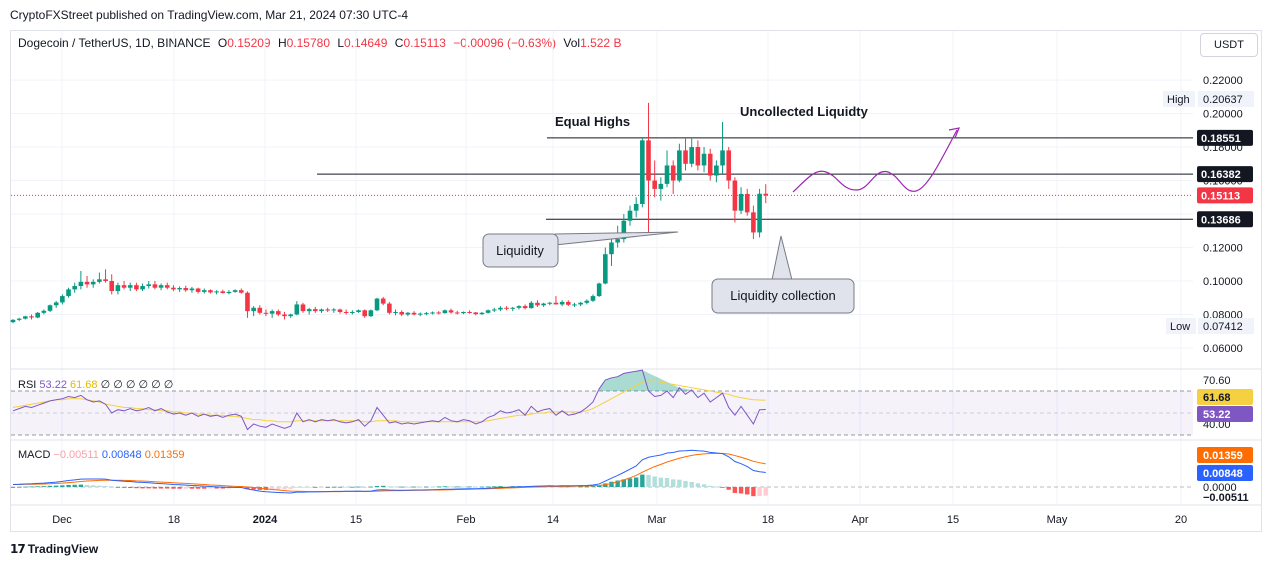  I want to click on low-value: 0.07412, so click(1223, 327).